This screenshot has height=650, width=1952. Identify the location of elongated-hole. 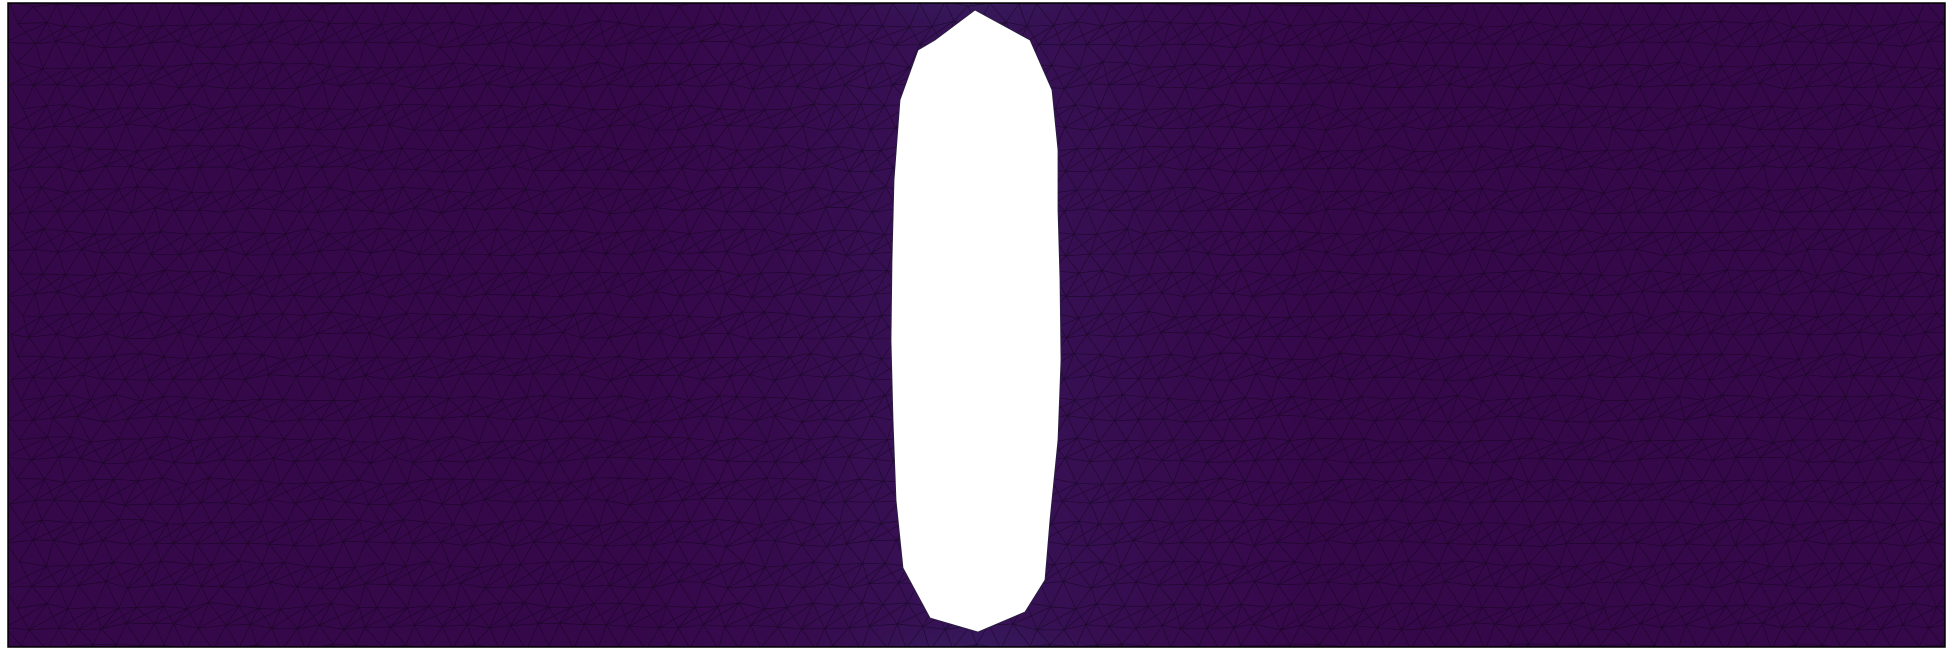
(976, 321).